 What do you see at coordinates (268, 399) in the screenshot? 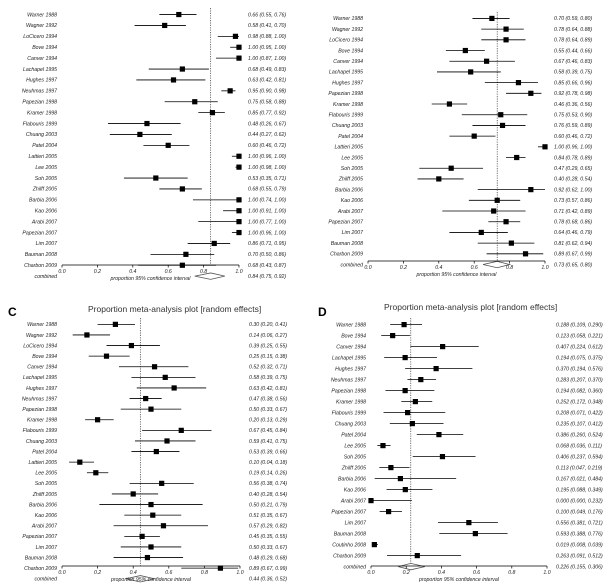
I see `study-ci-value: 0.47 (0.38, 0.56)` at bounding box center [268, 399].